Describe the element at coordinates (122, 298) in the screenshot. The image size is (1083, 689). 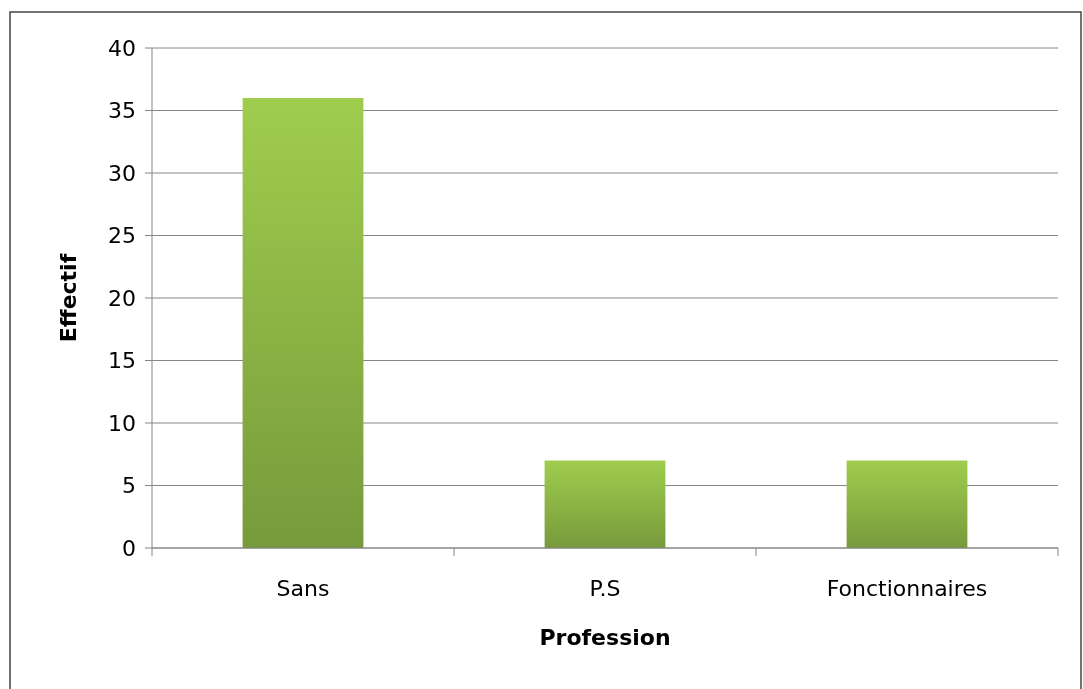
I see `y-tick-label: 20` at that location.